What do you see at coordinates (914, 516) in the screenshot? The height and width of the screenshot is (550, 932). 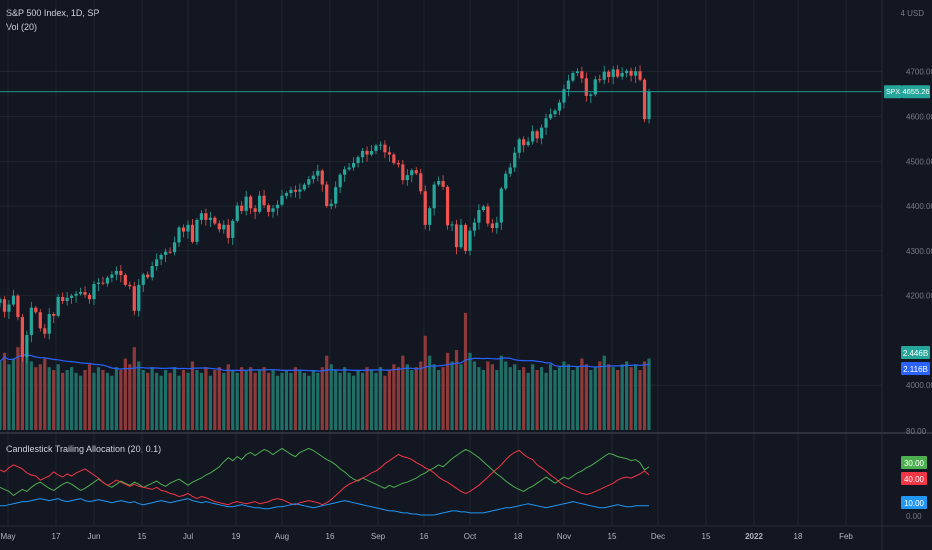 I see `osc-tick-bottom: 0.00` at bounding box center [914, 516].